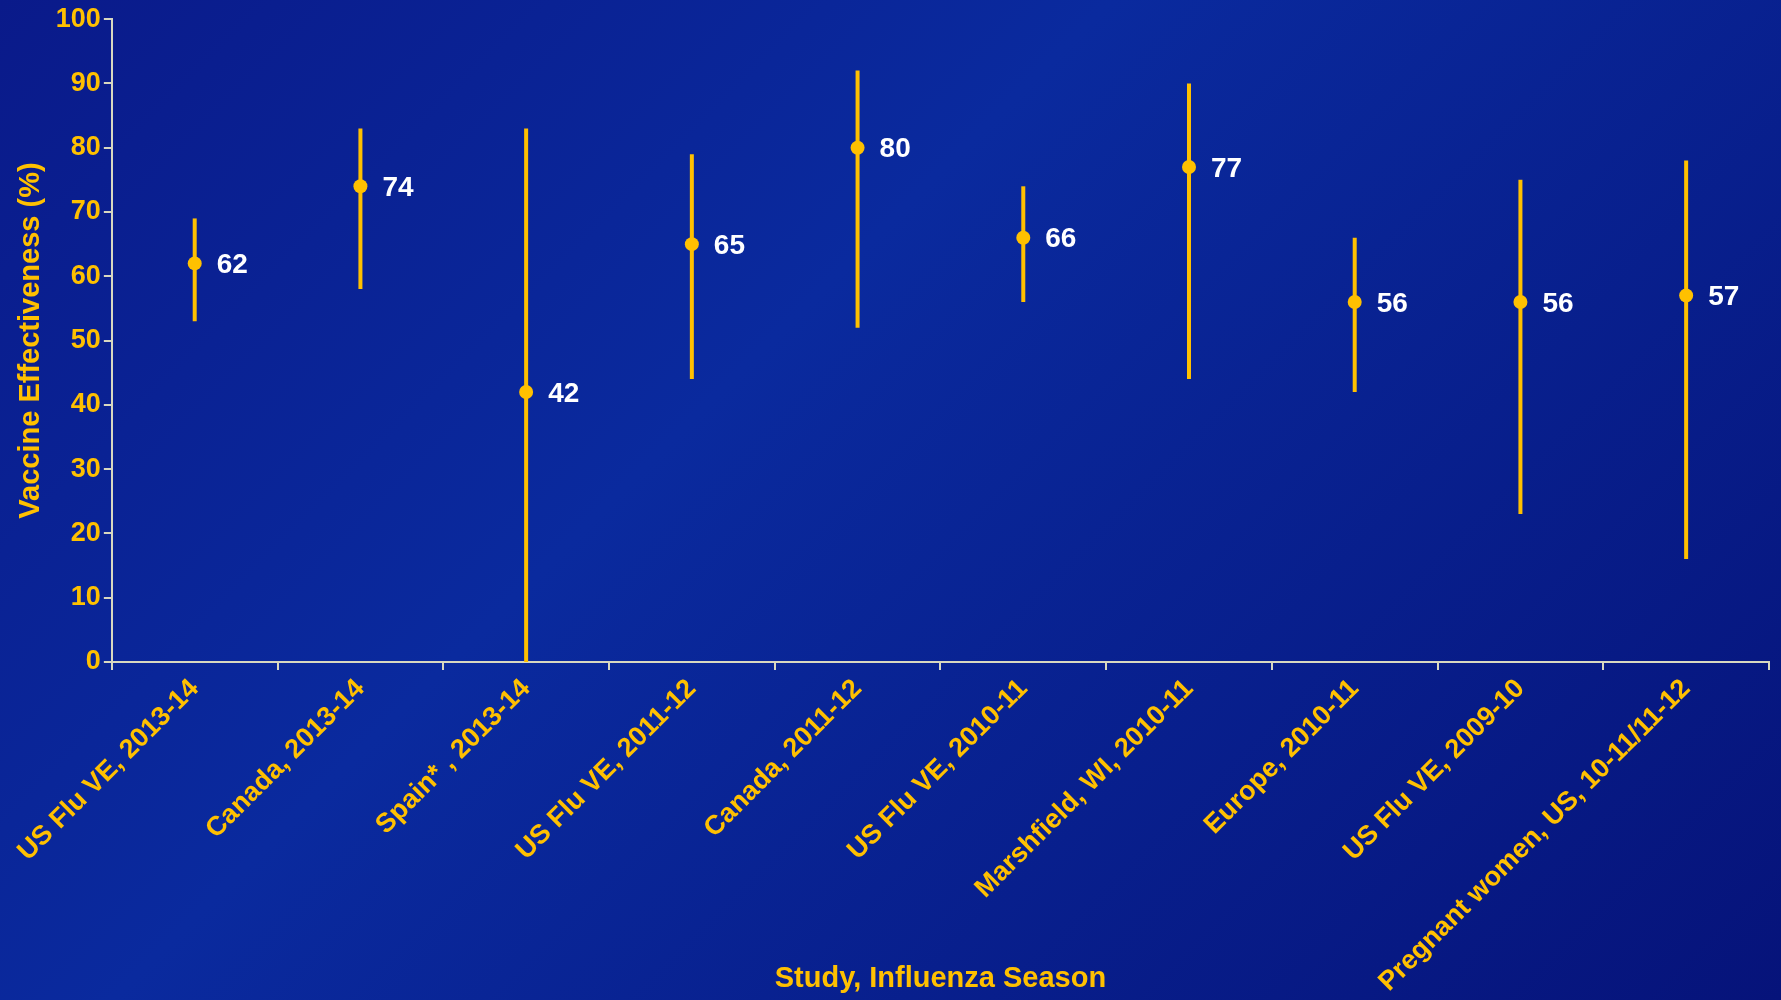  I want to click on data-label: 74, so click(398, 187).